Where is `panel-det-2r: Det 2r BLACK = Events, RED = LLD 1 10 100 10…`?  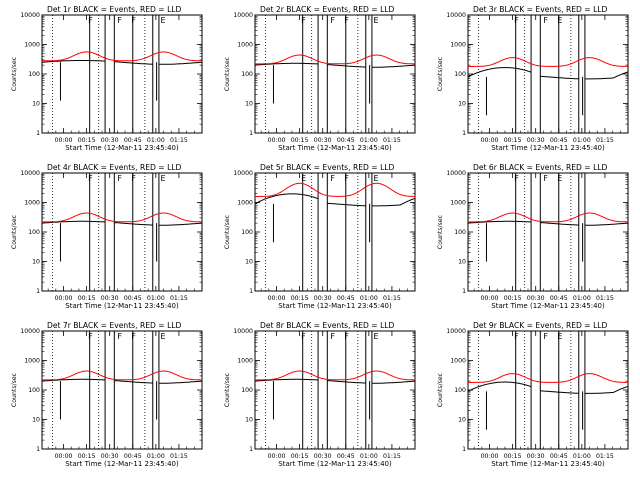 panel-det-2r: Det 2r BLACK = Events, RED = LLD 1 10 100 10… is located at coordinates (320, 78).